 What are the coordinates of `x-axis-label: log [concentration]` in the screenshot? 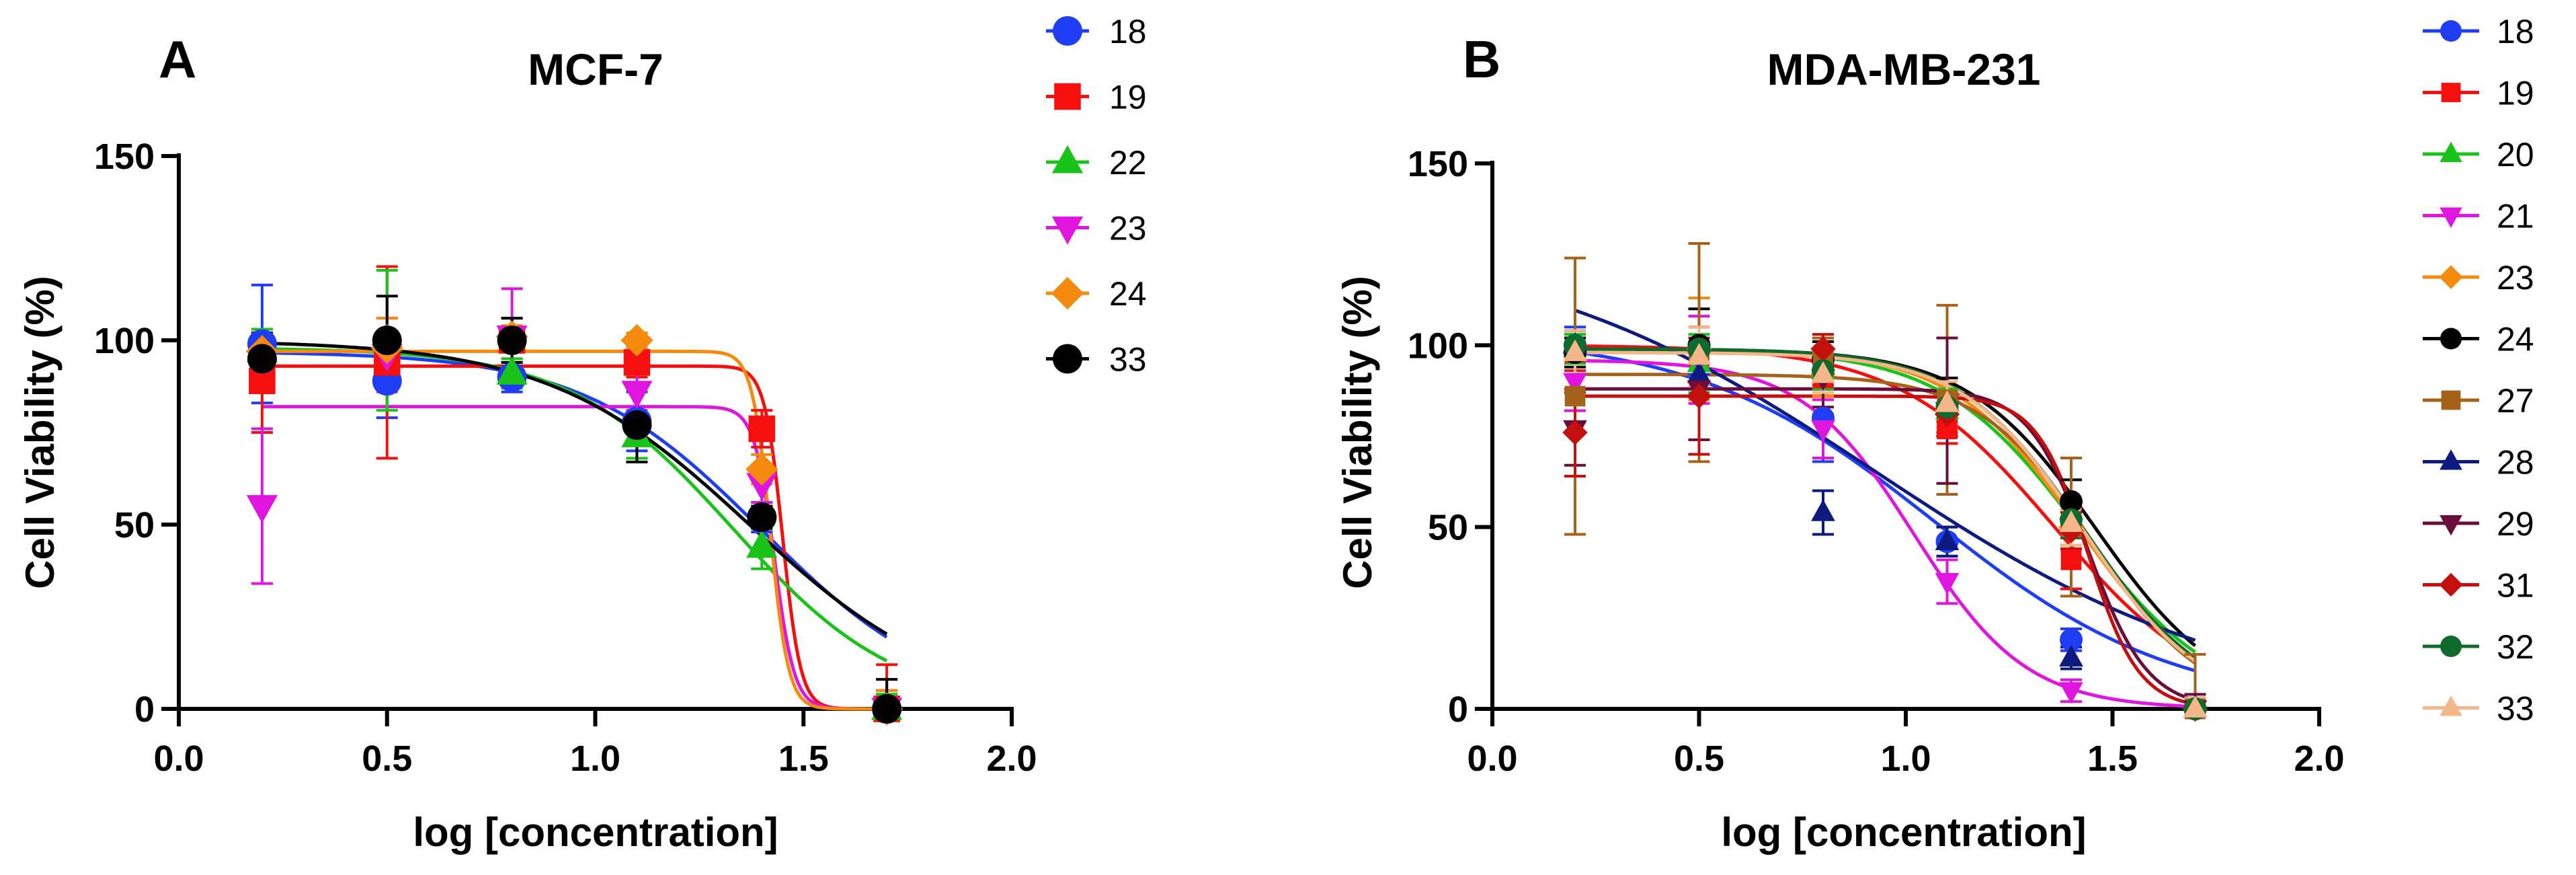 It's located at (1903, 832).